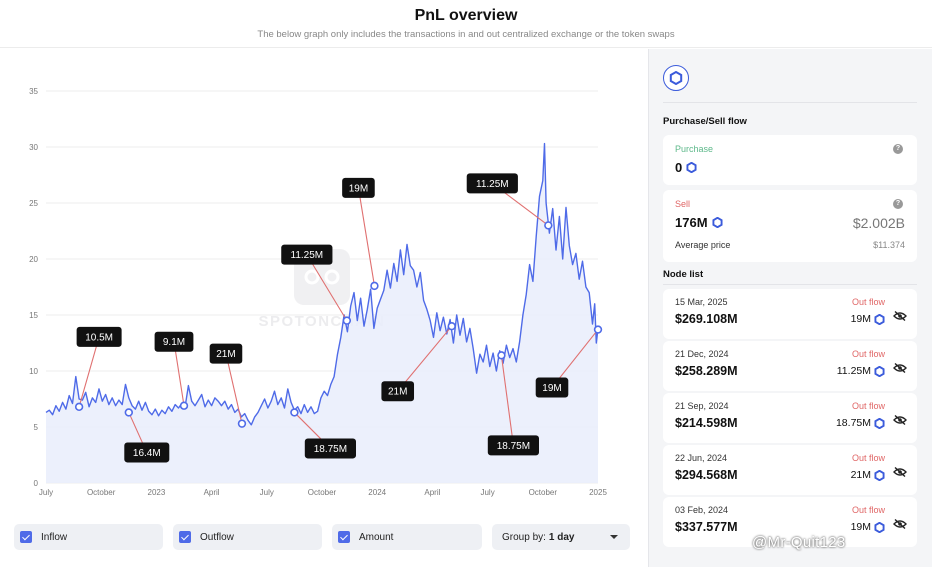 Image resolution: width=932 pixels, height=567 pixels. What do you see at coordinates (212, 492) in the screenshot?
I see `x-tick-label: April` at bounding box center [212, 492].